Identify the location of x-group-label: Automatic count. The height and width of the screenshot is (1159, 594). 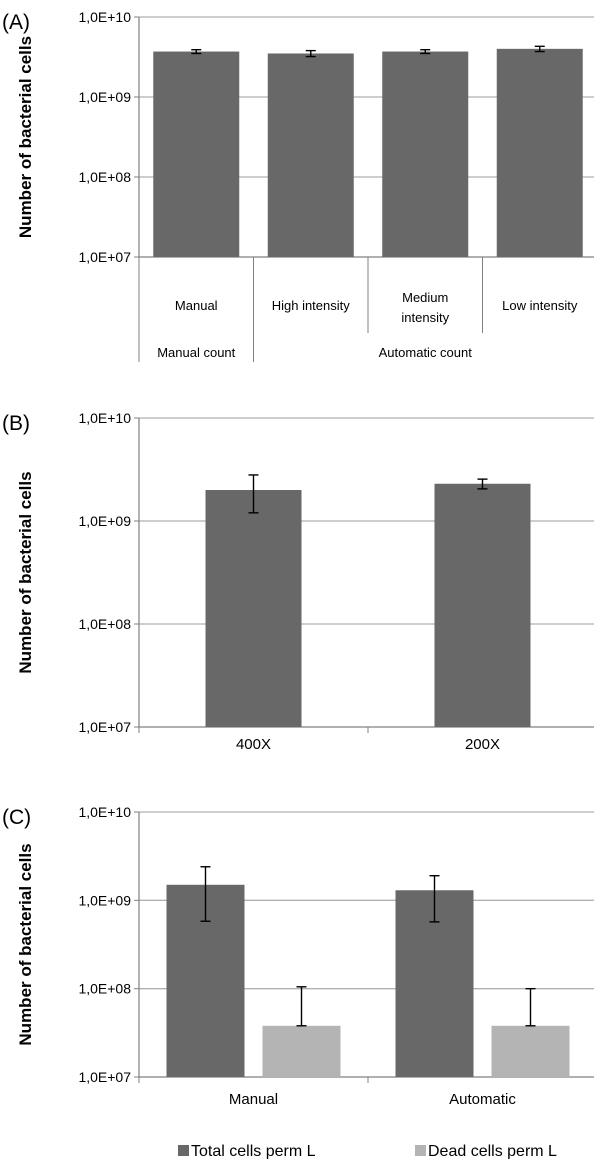
(426, 352).